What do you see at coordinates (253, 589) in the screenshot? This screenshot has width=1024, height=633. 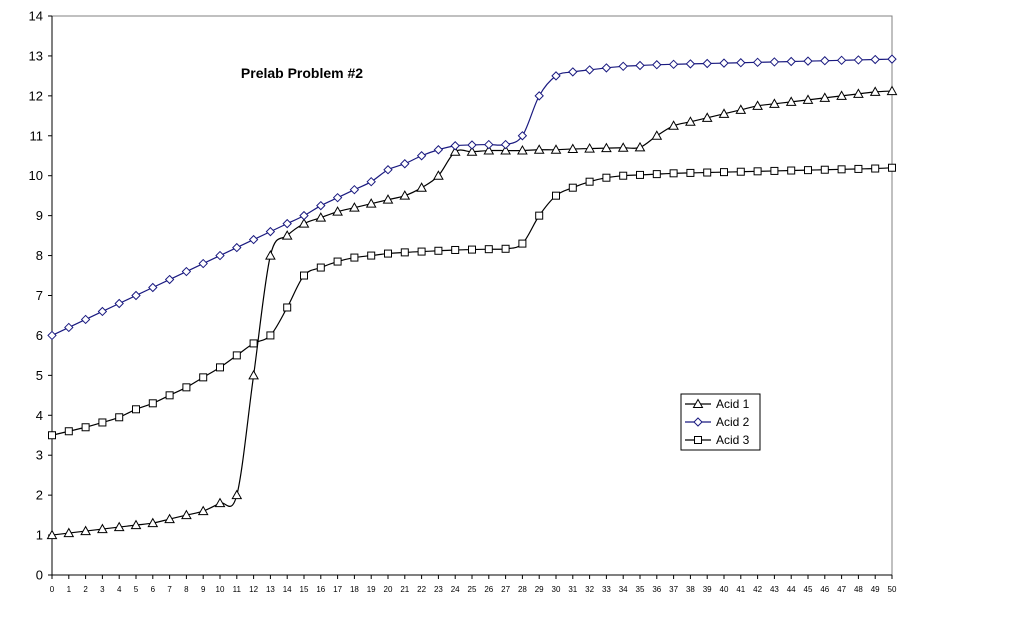 I see `x-tick-label: 12` at bounding box center [253, 589].